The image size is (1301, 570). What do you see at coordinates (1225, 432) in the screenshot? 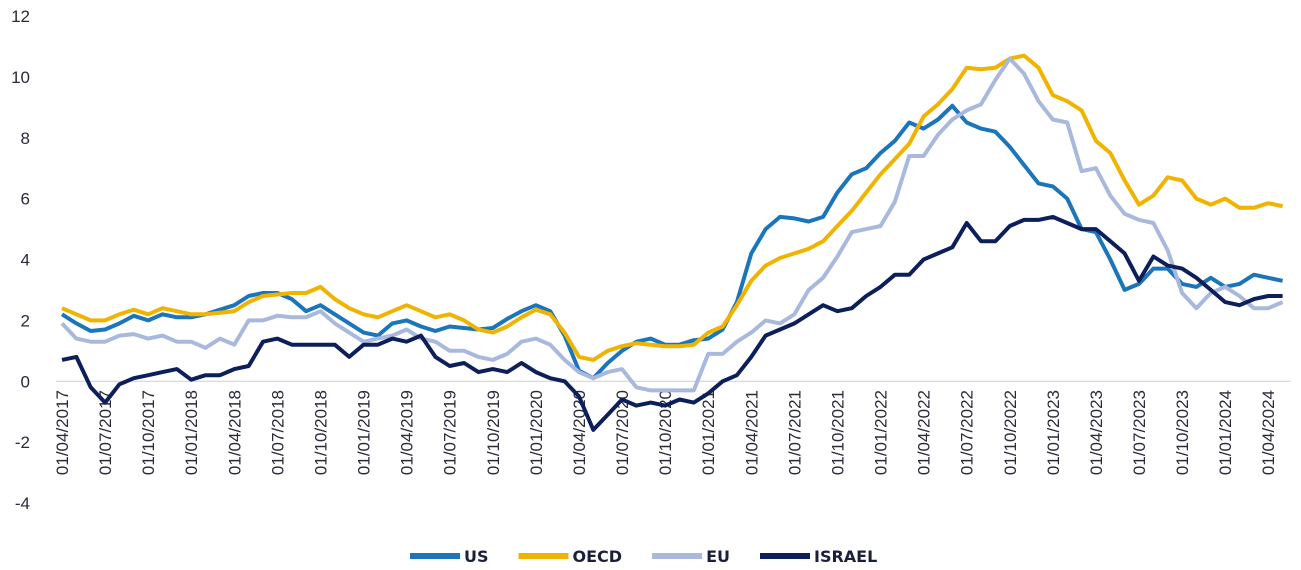
I see `x-tick-label: 01/01/2024` at bounding box center [1225, 432].